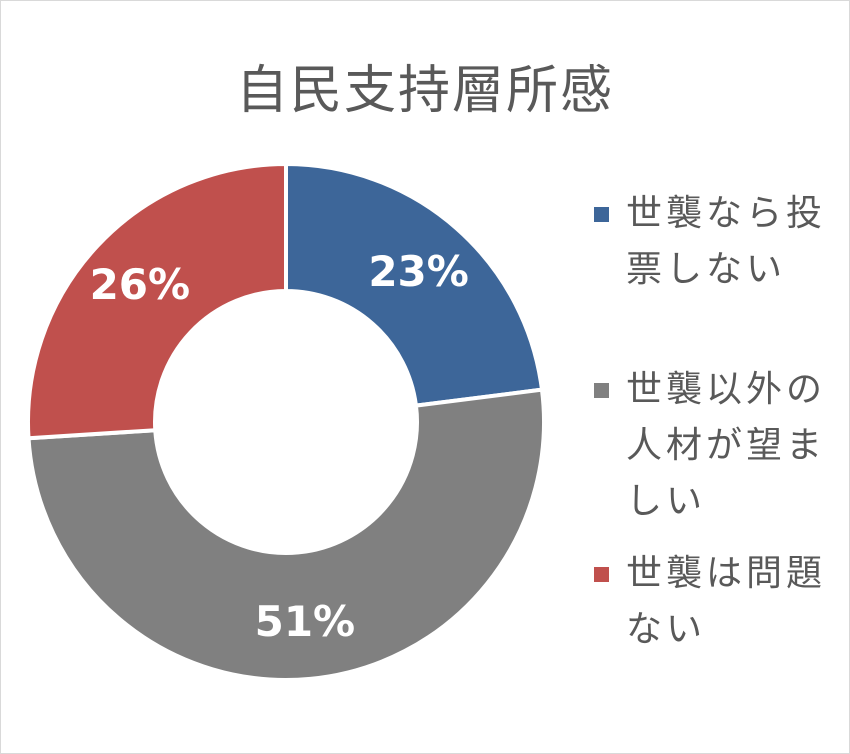 The width and height of the screenshot is (850, 754). I want to click on legend-label: 世襲は問題ない, so click(726, 601).